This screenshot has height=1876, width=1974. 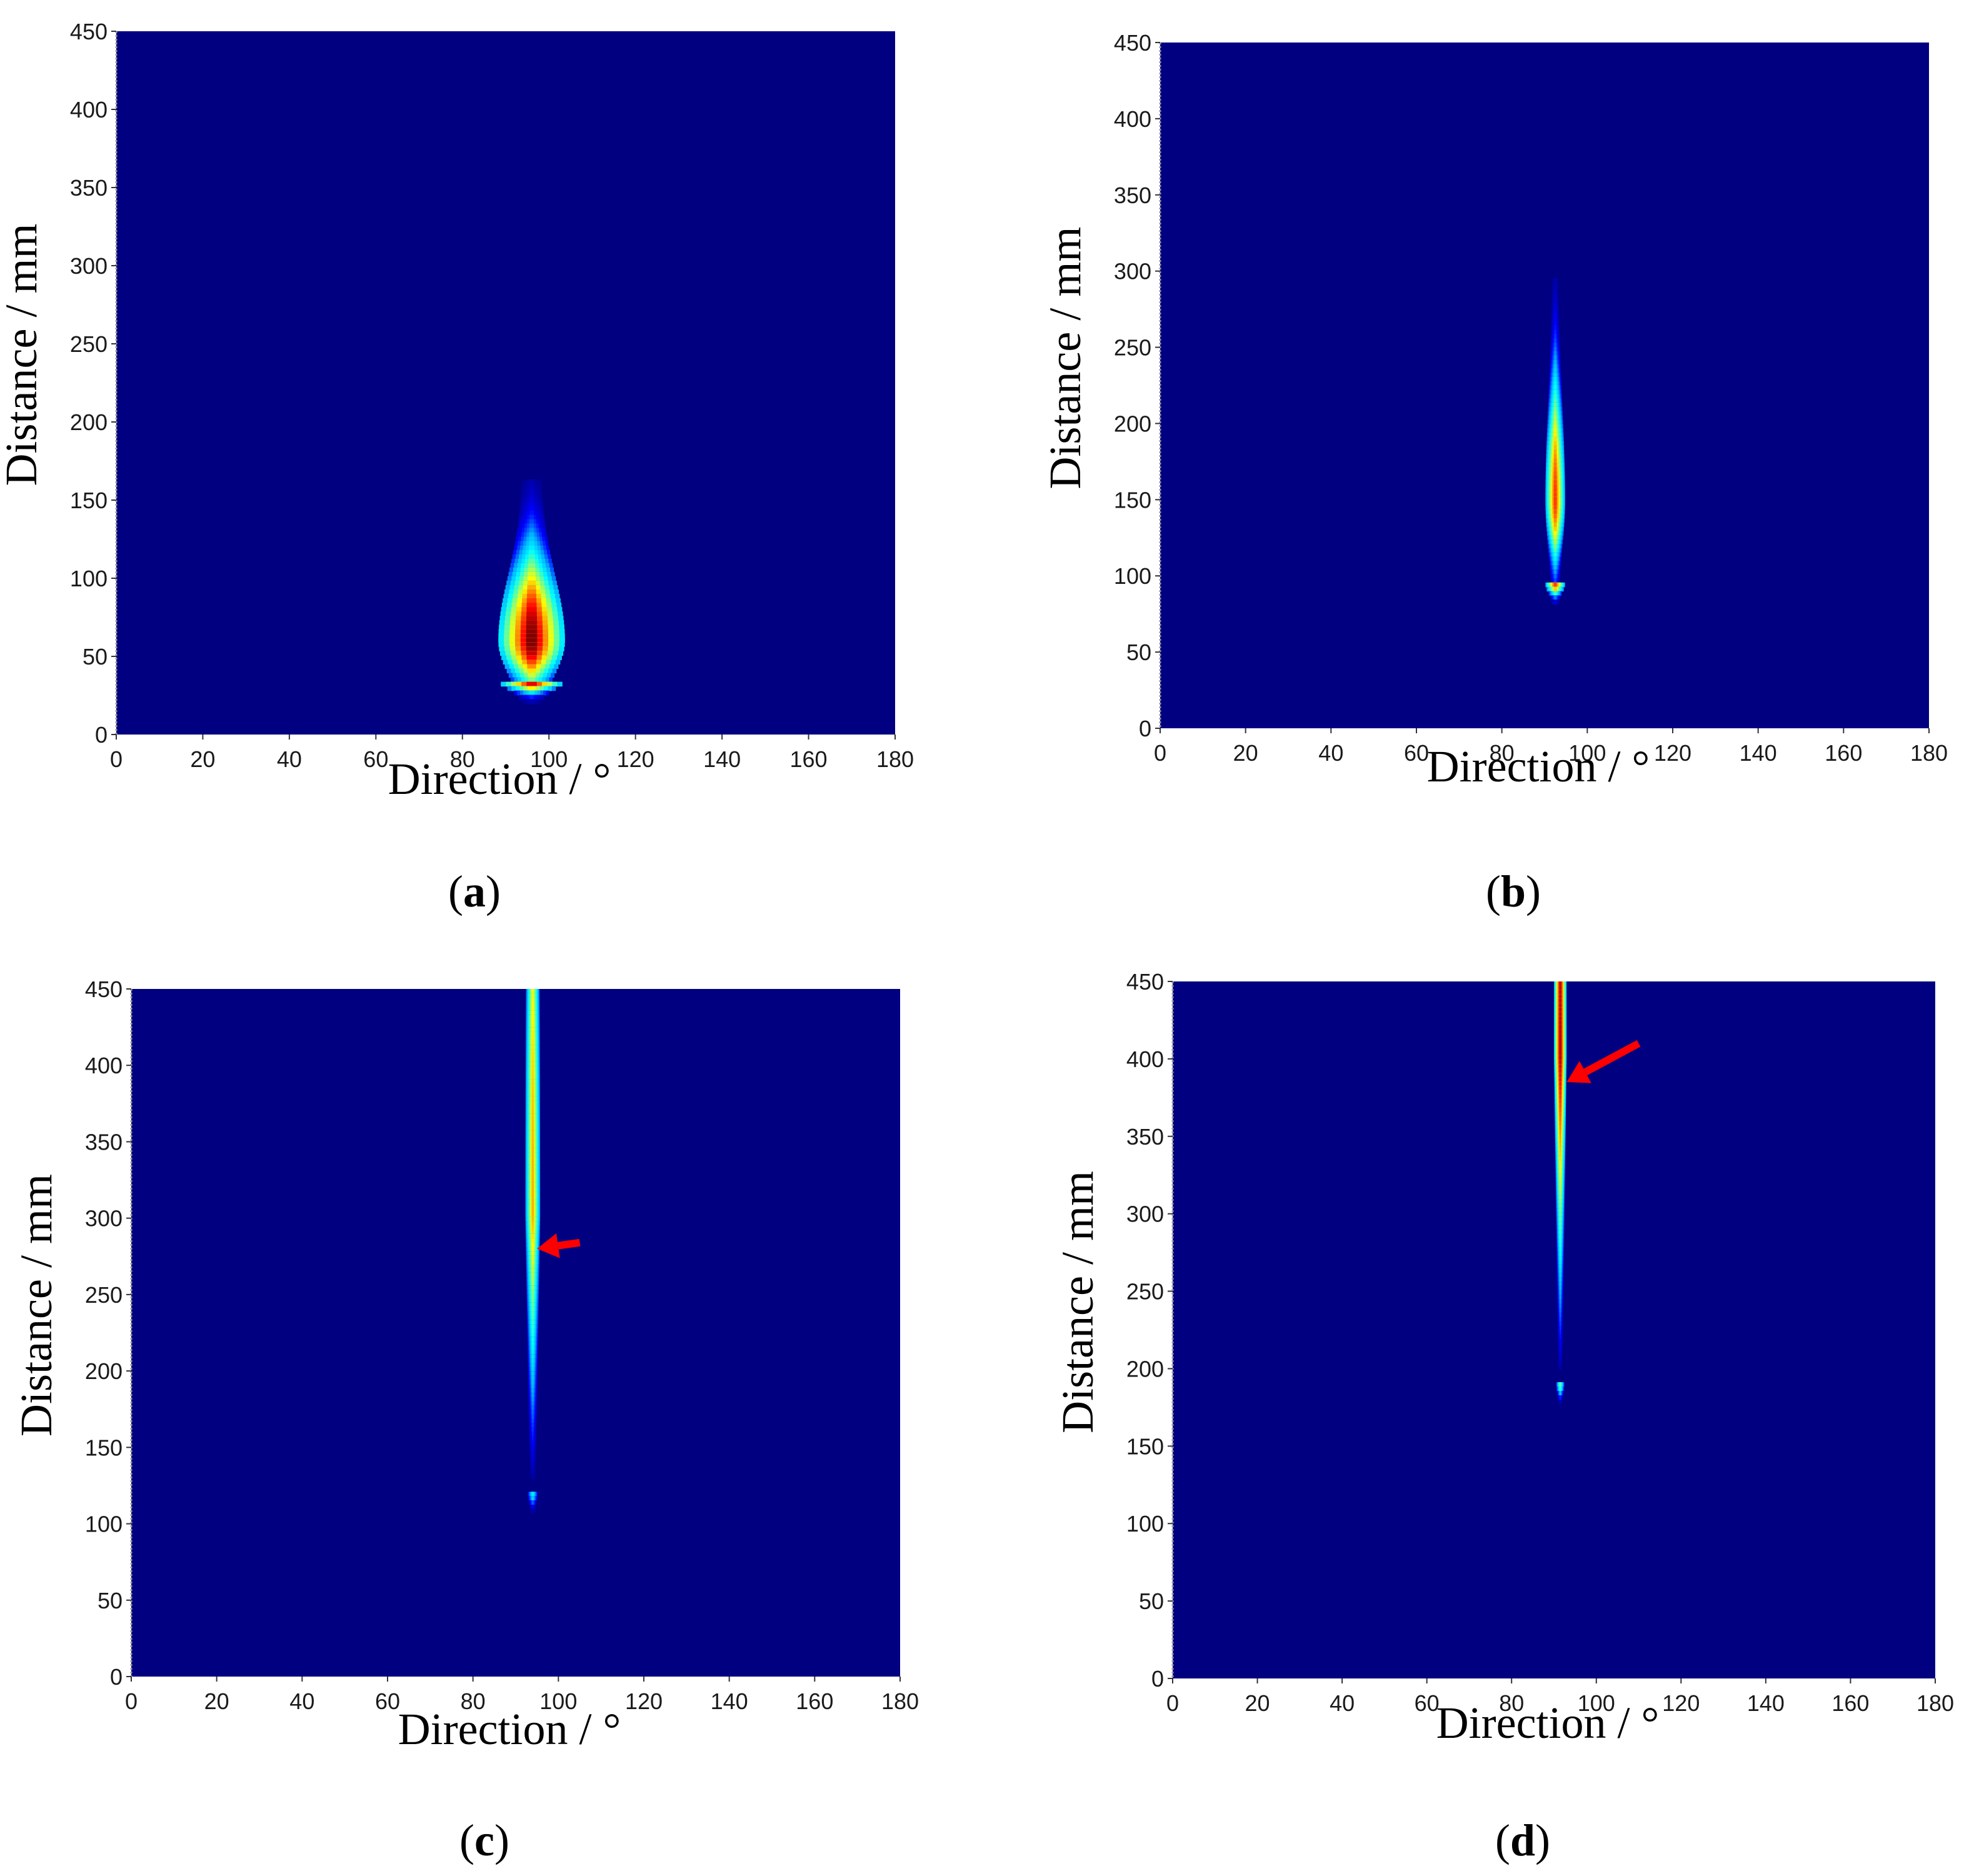 I want to click on arrow-head, so click(x=1579, y=1072).